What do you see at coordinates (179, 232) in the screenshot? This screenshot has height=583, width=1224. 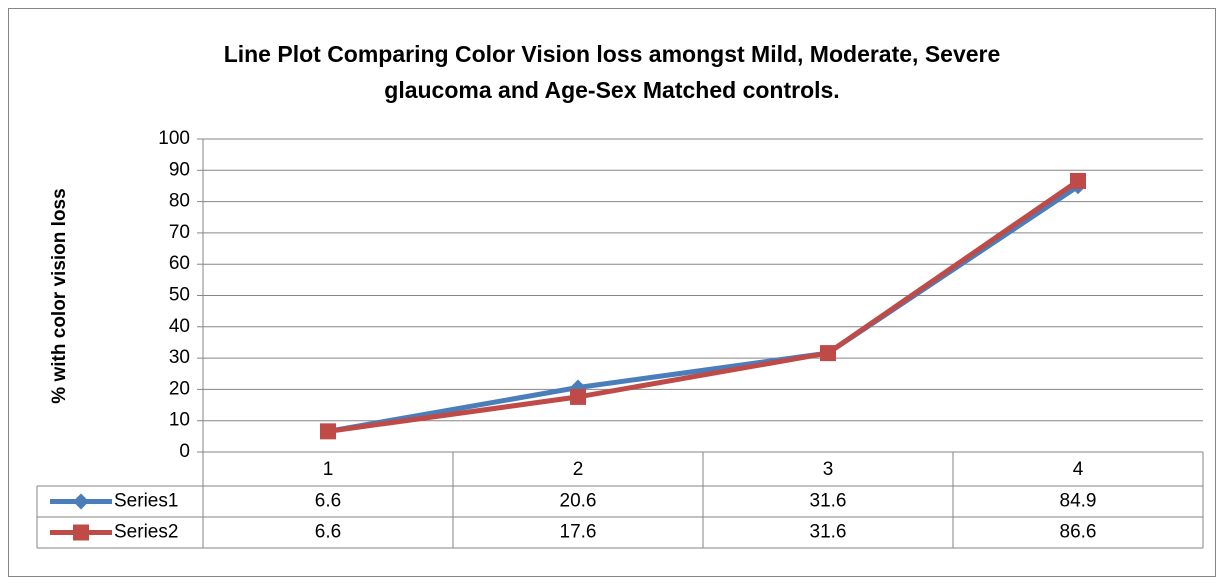 I see `y-tick-label: 70` at bounding box center [179, 232].